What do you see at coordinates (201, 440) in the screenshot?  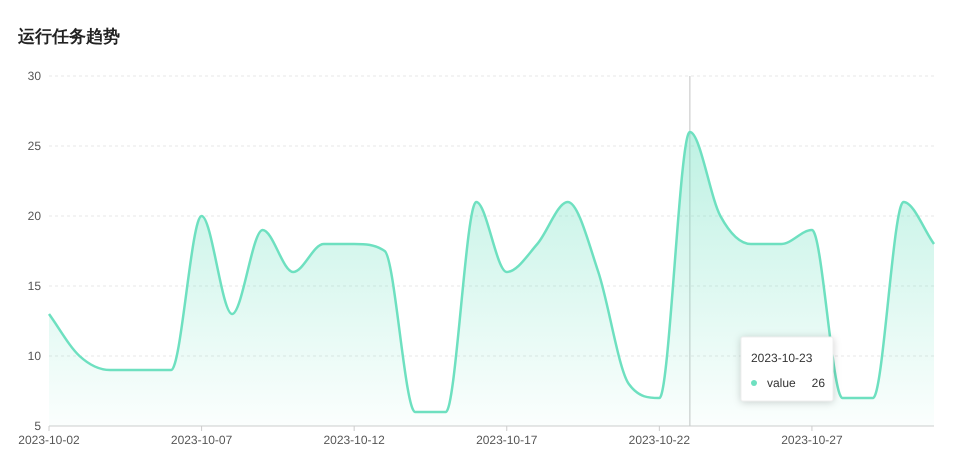 I see `x-tick-label: 2023-10-07` at bounding box center [201, 440].